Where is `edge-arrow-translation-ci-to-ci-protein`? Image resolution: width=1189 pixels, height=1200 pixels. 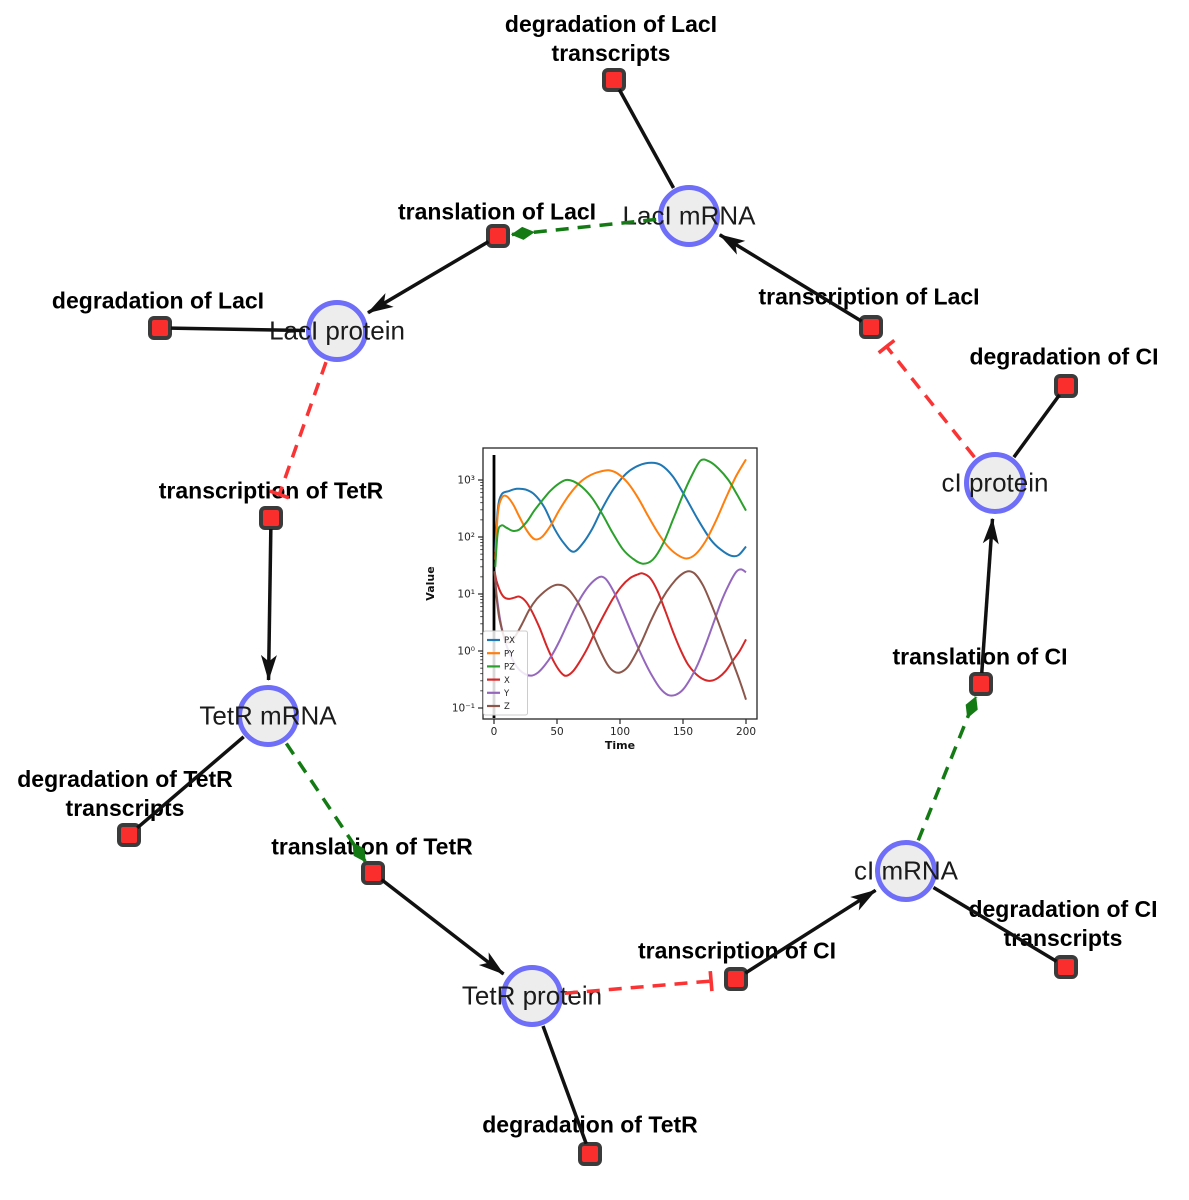
edge-arrow-translation-ci-to-ci-protein is located at coordinates (989, 595).